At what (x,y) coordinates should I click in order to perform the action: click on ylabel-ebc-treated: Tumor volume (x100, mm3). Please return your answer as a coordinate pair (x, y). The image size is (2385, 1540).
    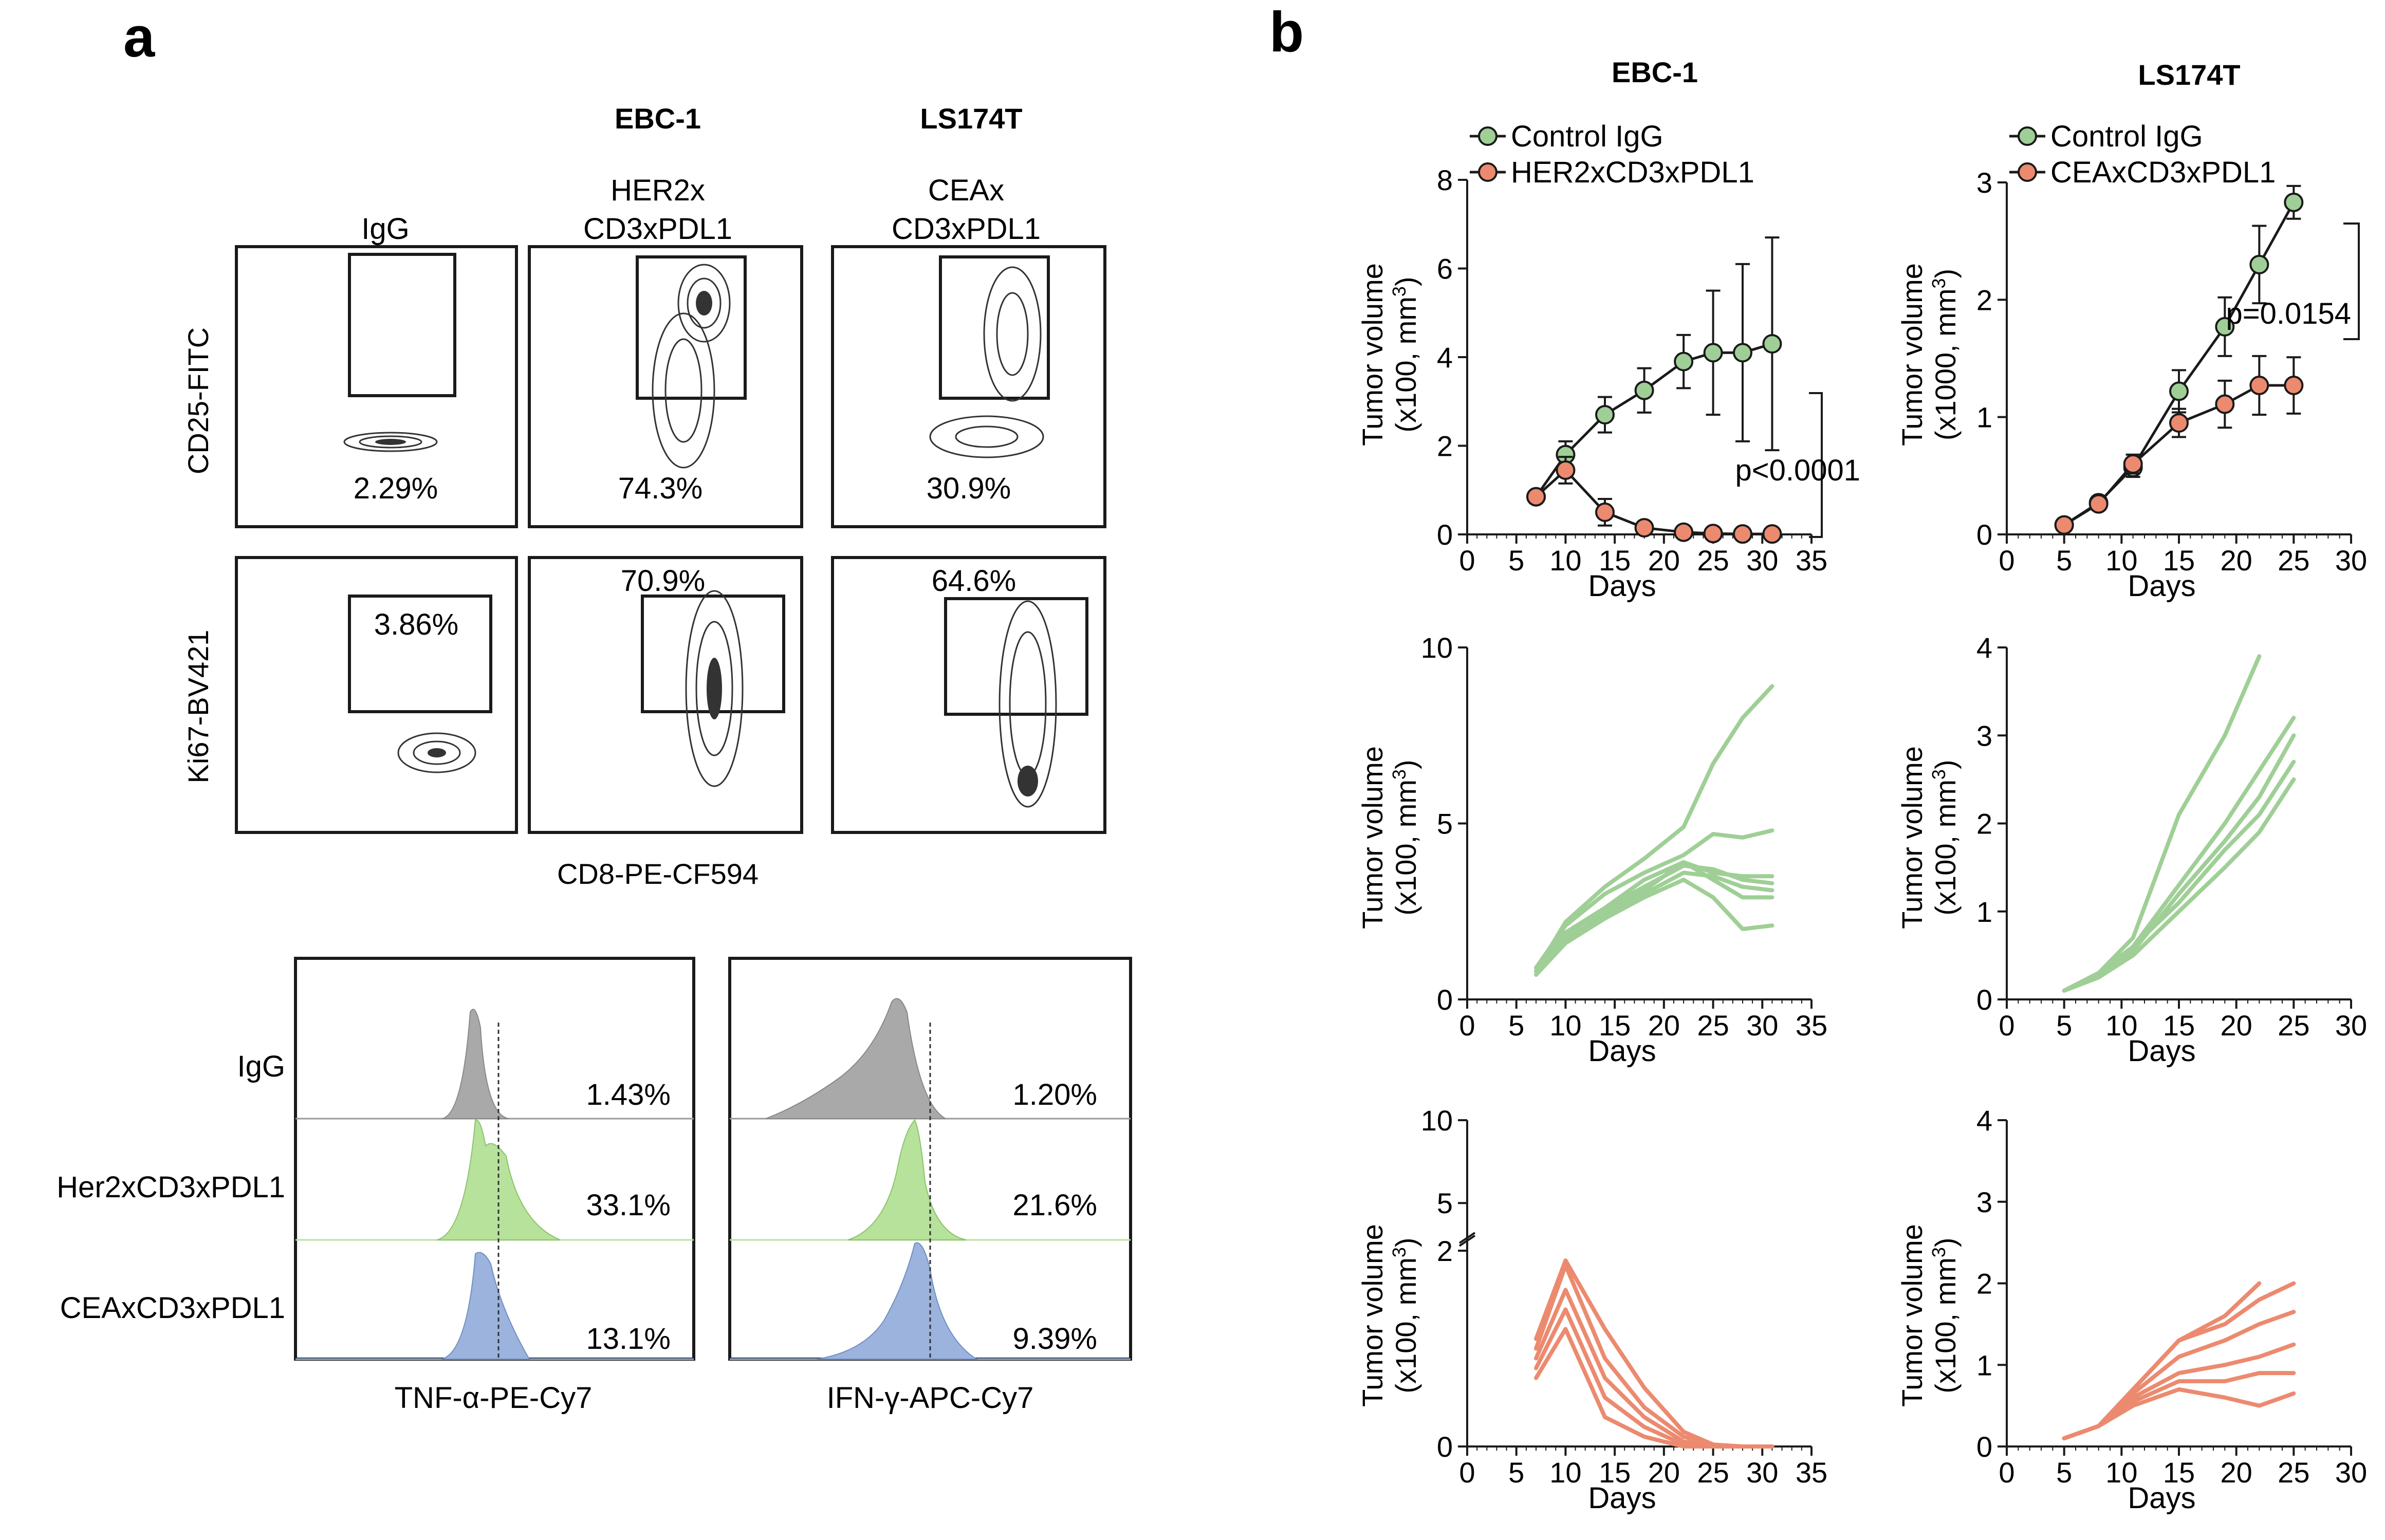
    Looking at the image, I should click on (1389, 1315).